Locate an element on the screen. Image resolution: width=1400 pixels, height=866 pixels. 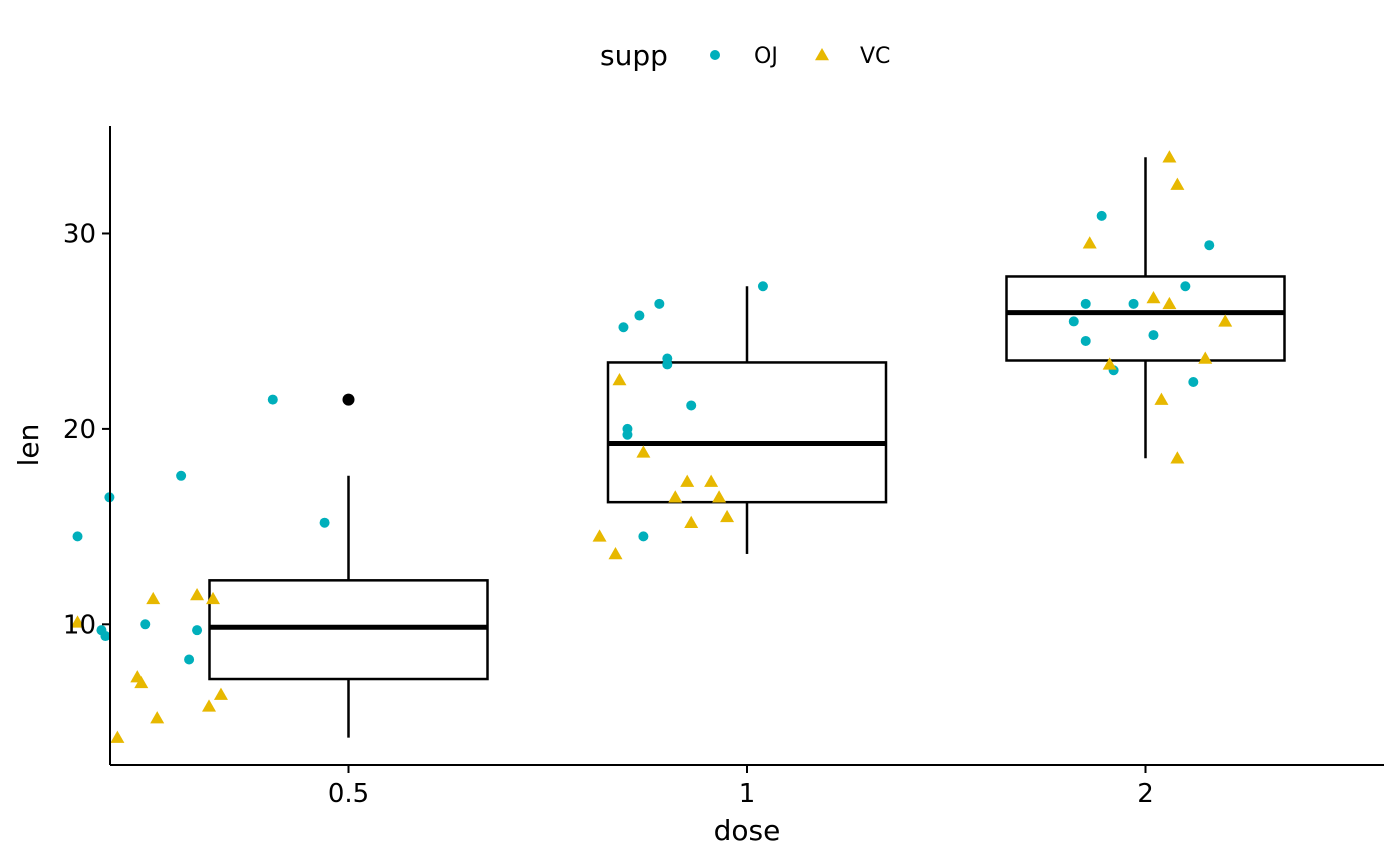
legend-label: OJ is located at coordinates (766, 56).